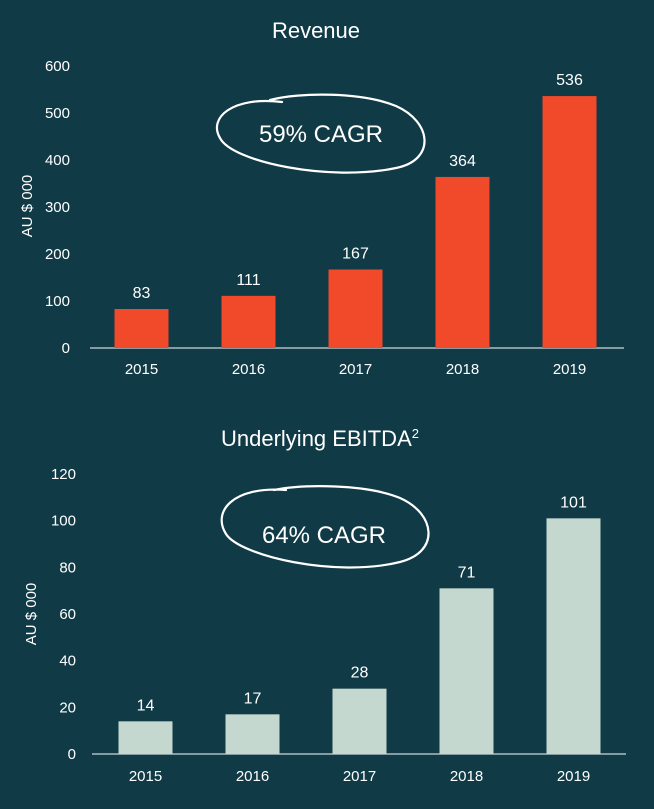 The width and height of the screenshot is (654, 809). What do you see at coordinates (57, 160) in the screenshot?
I see `revenue-y-tick-label: 400` at bounding box center [57, 160].